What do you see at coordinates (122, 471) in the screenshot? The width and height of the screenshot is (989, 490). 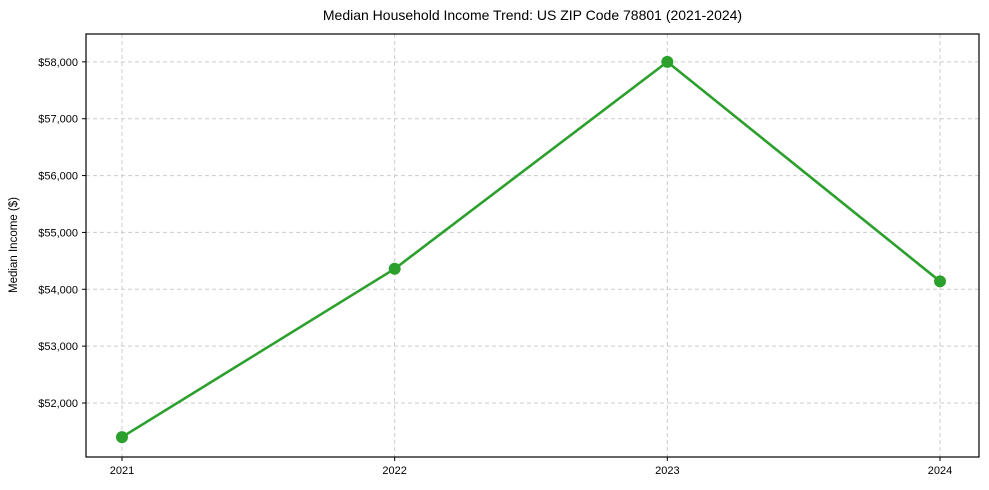 I see `x-tick-label: 2021` at bounding box center [122, 471].